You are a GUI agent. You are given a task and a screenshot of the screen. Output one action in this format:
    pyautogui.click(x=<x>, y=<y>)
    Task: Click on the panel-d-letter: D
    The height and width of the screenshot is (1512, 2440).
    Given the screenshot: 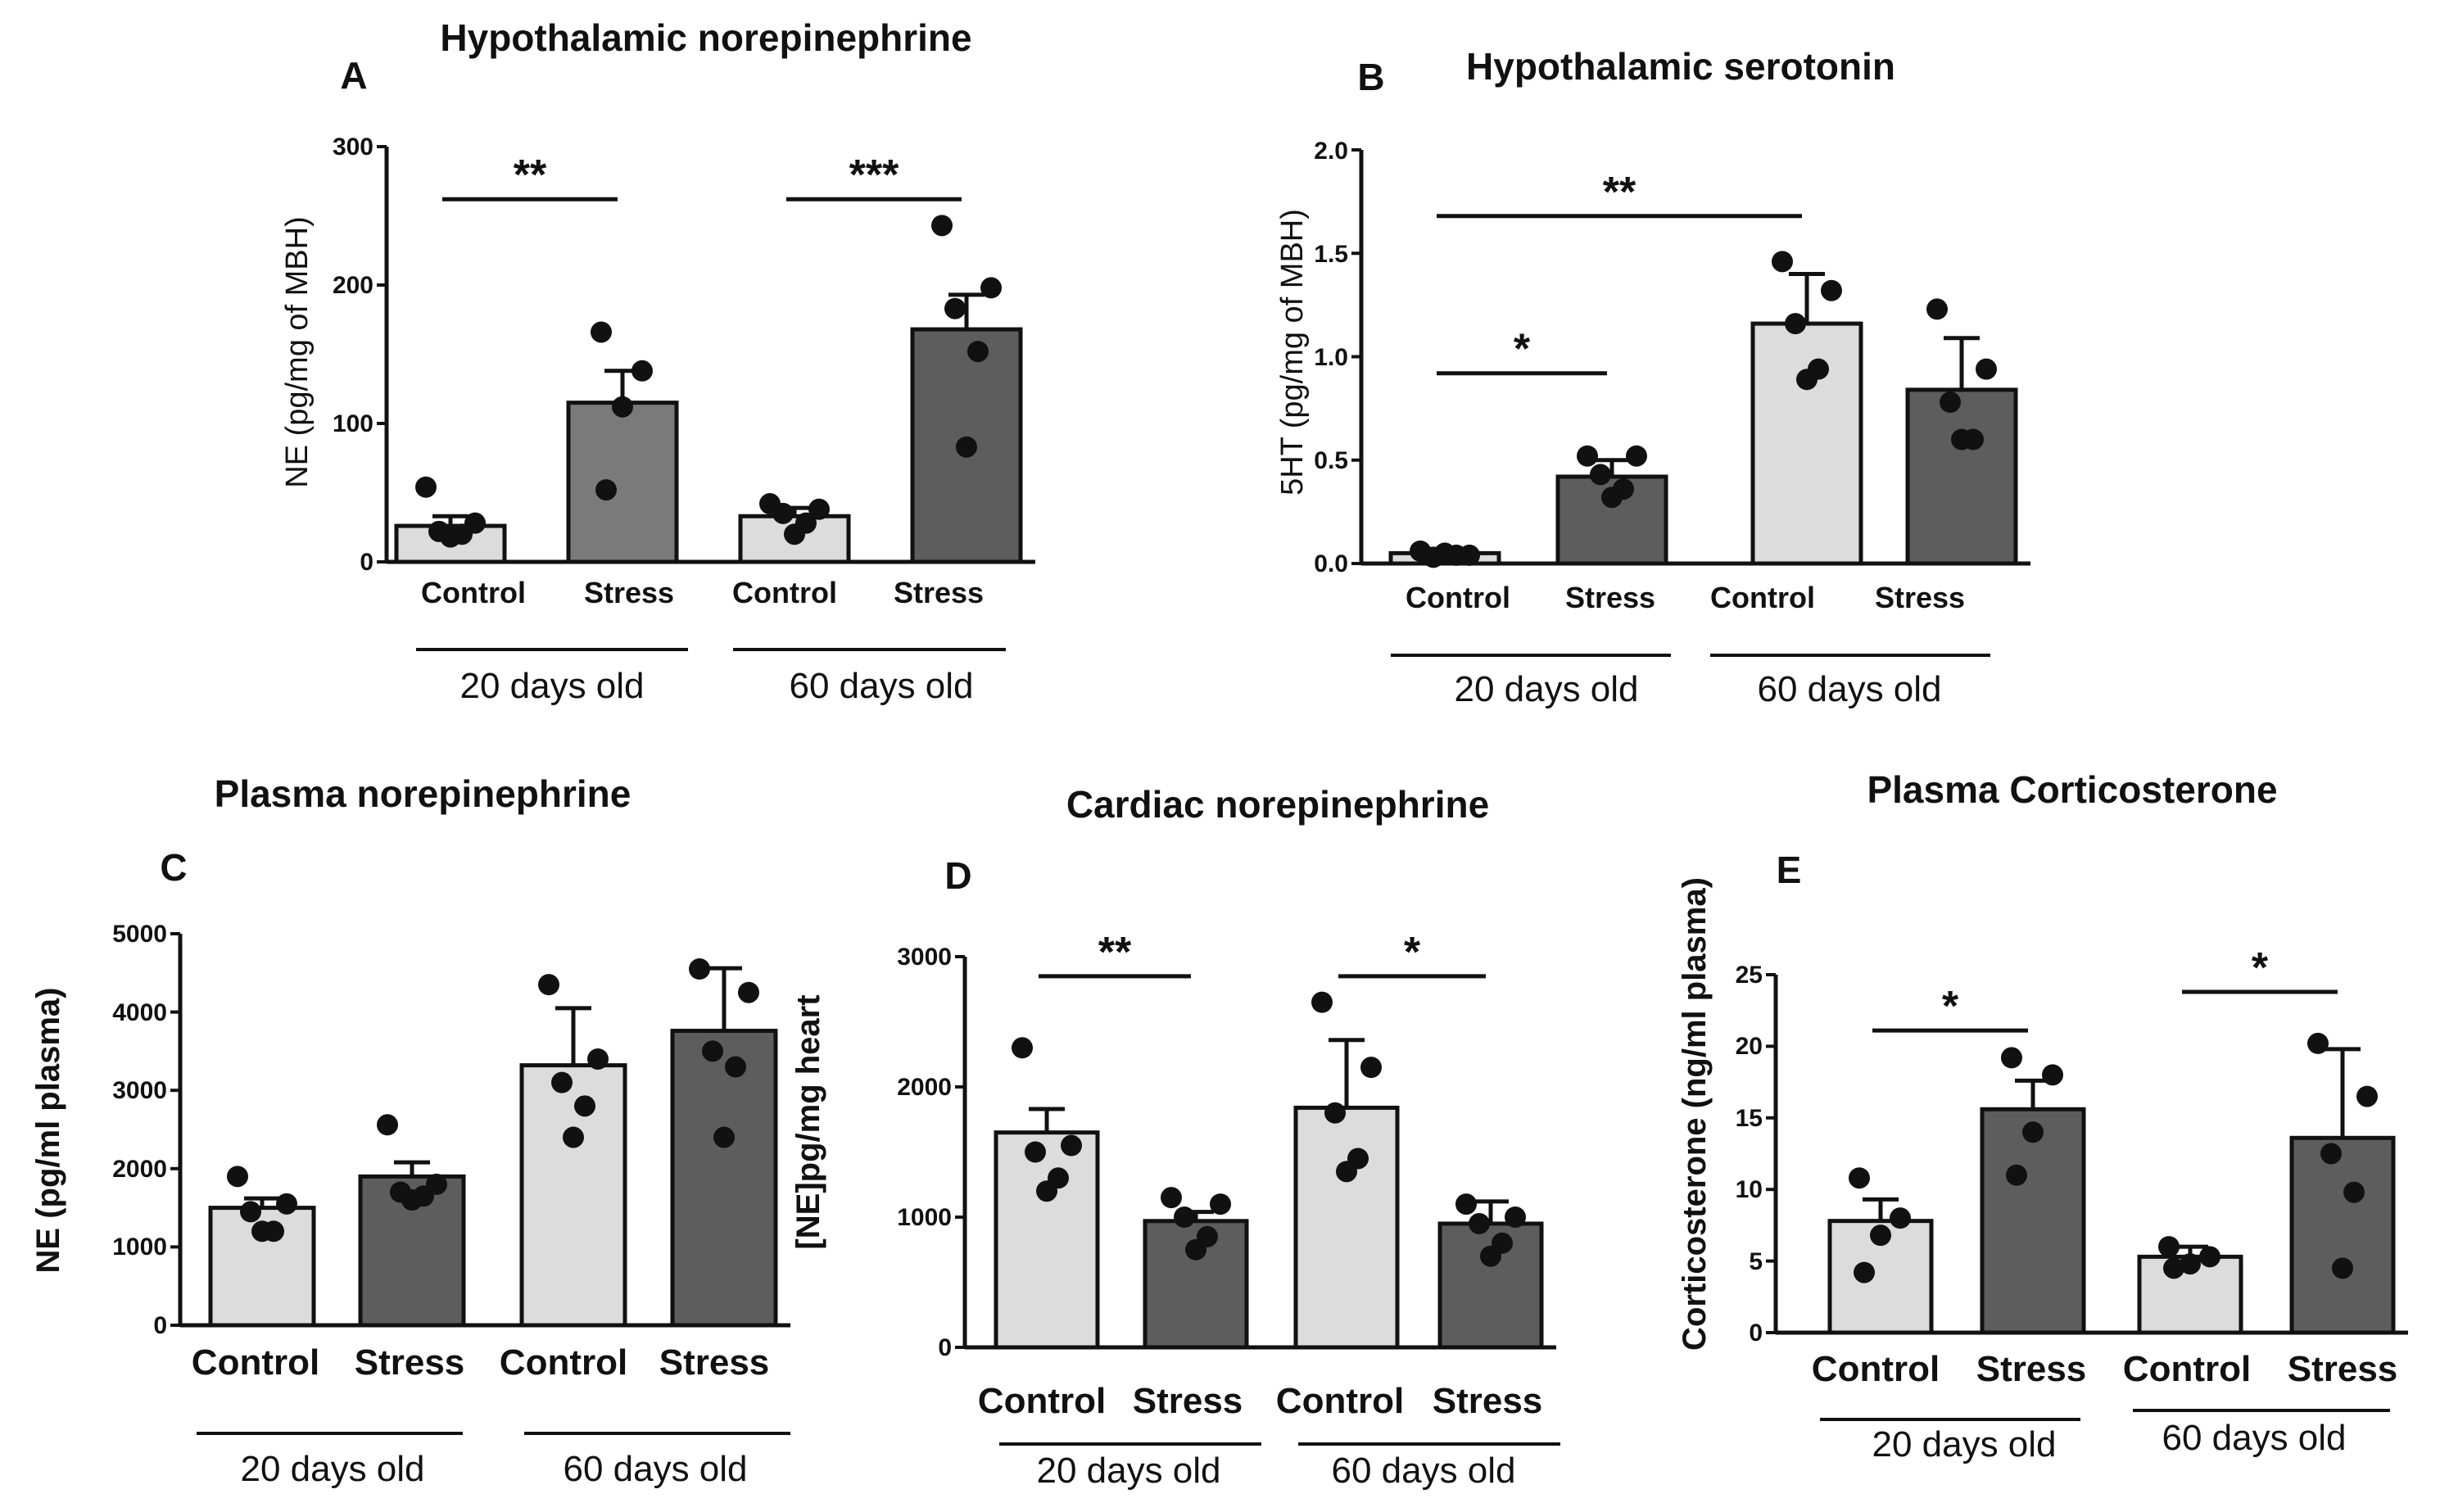 What is the action you would take?
    pyautogui.click(x=957, y=876)
    